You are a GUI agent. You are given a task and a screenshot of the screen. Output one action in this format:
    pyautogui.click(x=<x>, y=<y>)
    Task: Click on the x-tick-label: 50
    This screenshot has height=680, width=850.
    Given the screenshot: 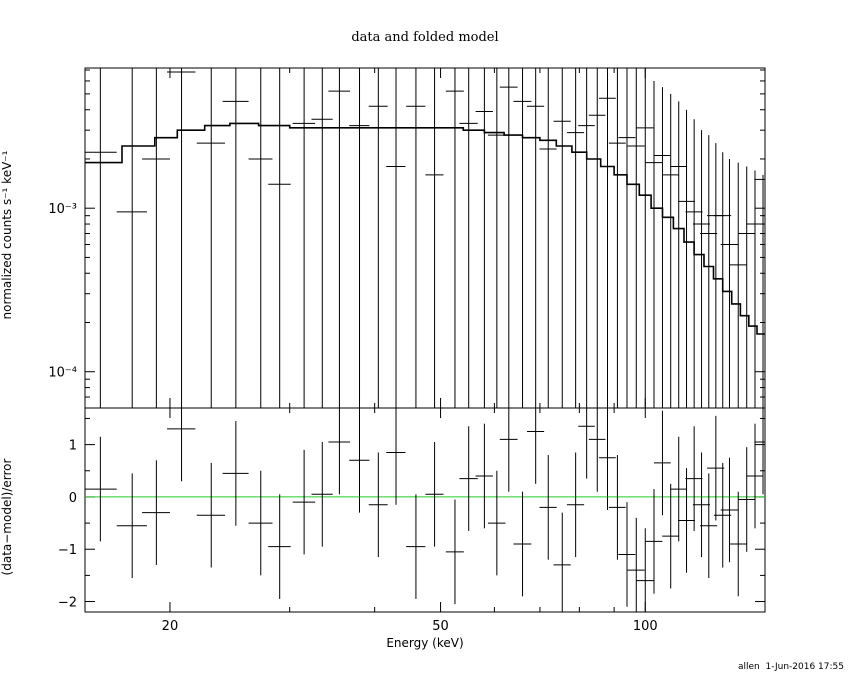 What is the action you would take?
    pyautogui.click(x=440, y=626)
    